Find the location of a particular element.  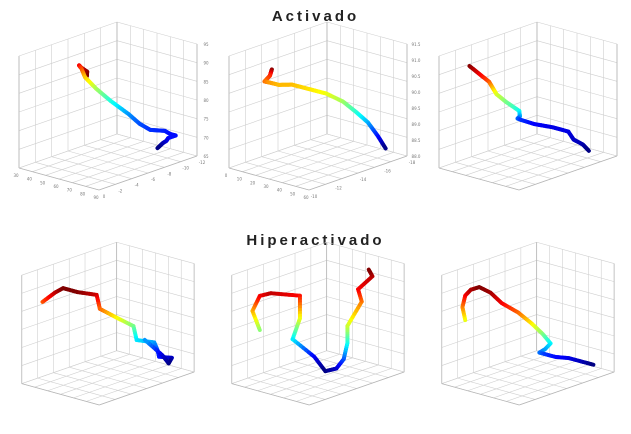

z-tick-label: 65 is located at coordinates (206, 156).